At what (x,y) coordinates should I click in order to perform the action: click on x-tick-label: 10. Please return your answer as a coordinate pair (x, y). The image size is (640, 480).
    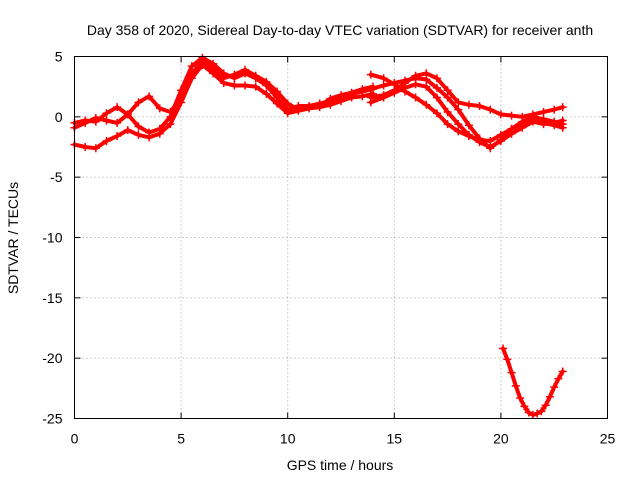
    Looking at the image, I should click on (288, 439).